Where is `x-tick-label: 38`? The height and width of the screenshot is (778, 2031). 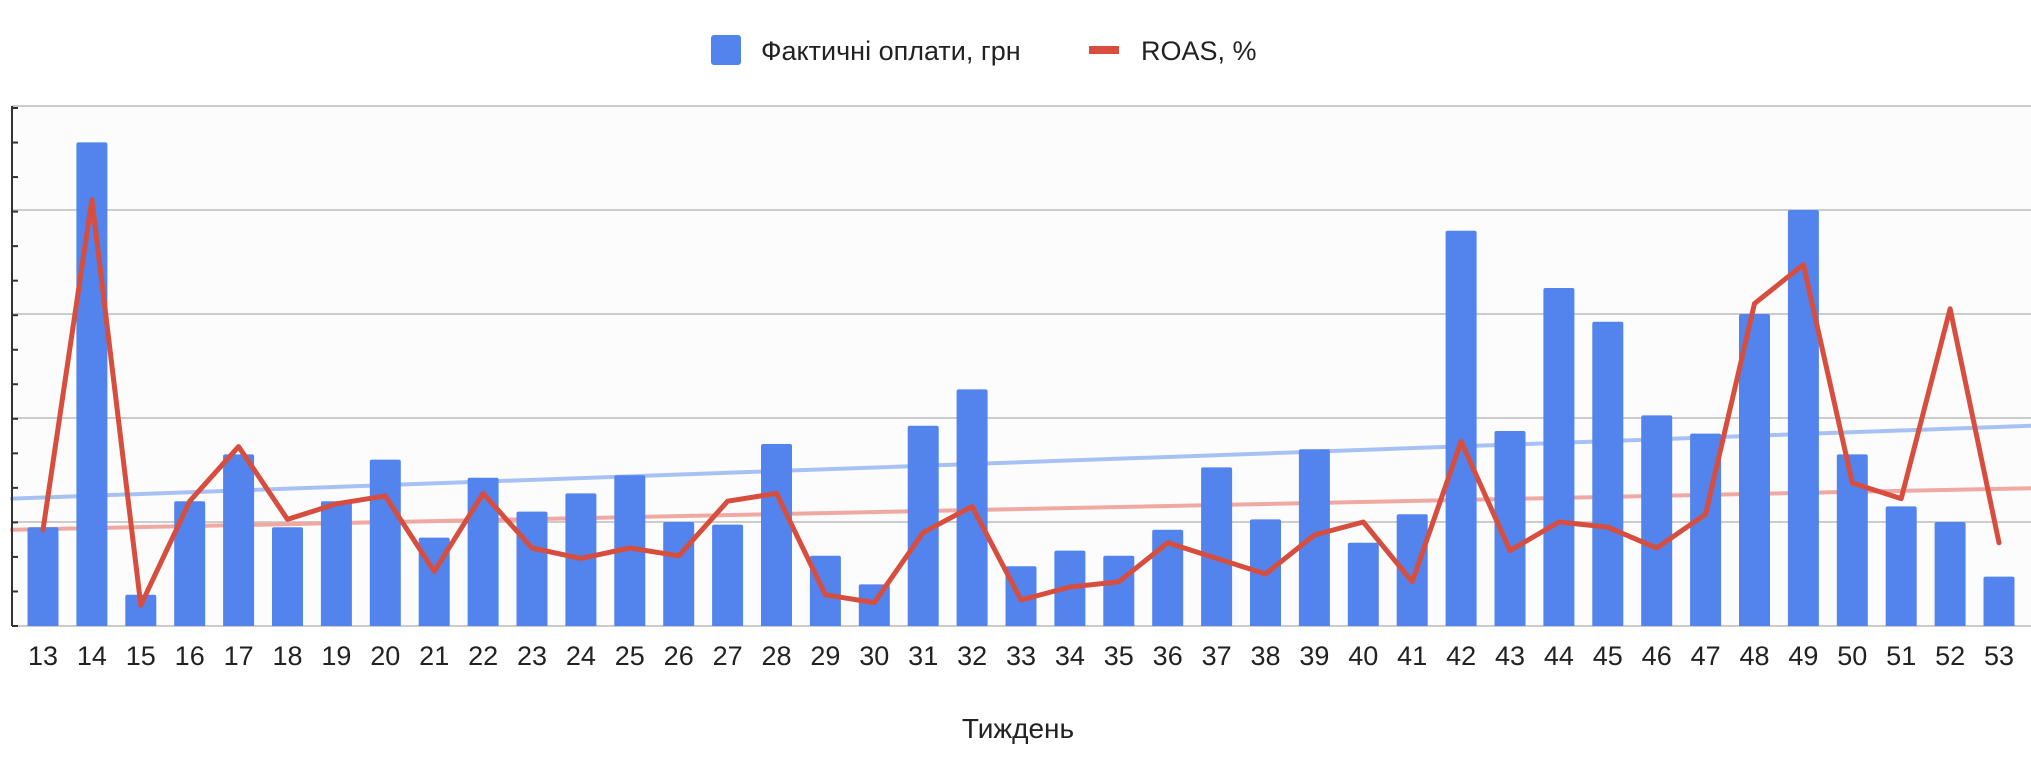 x-tick-label: 38 is located at coordinates (1265, 656).